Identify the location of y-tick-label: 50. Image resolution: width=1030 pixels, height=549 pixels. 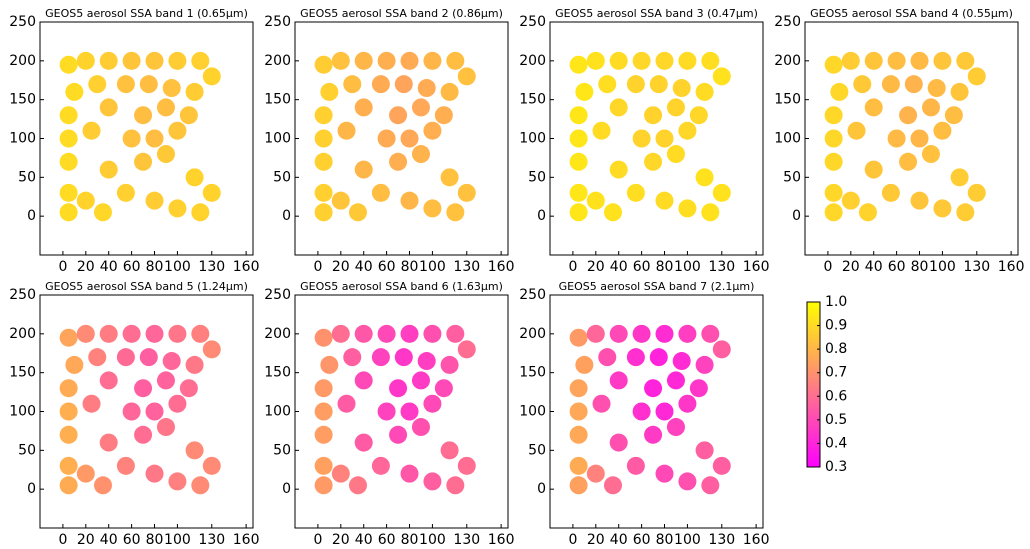
(282, 450).